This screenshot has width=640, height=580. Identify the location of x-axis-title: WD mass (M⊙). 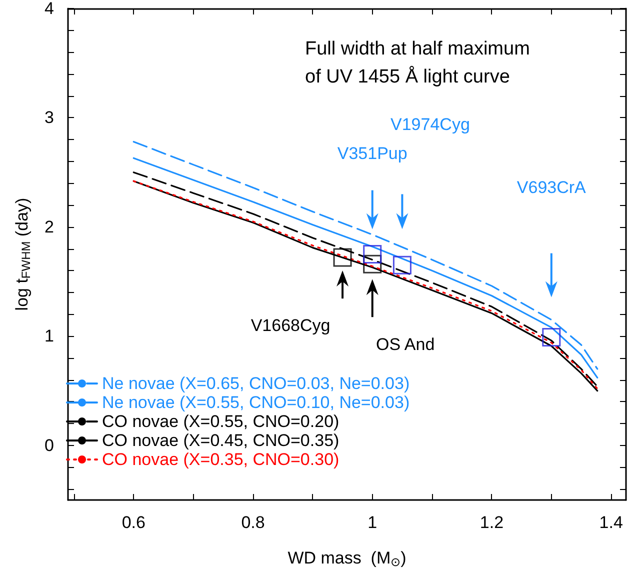
(347, 558).